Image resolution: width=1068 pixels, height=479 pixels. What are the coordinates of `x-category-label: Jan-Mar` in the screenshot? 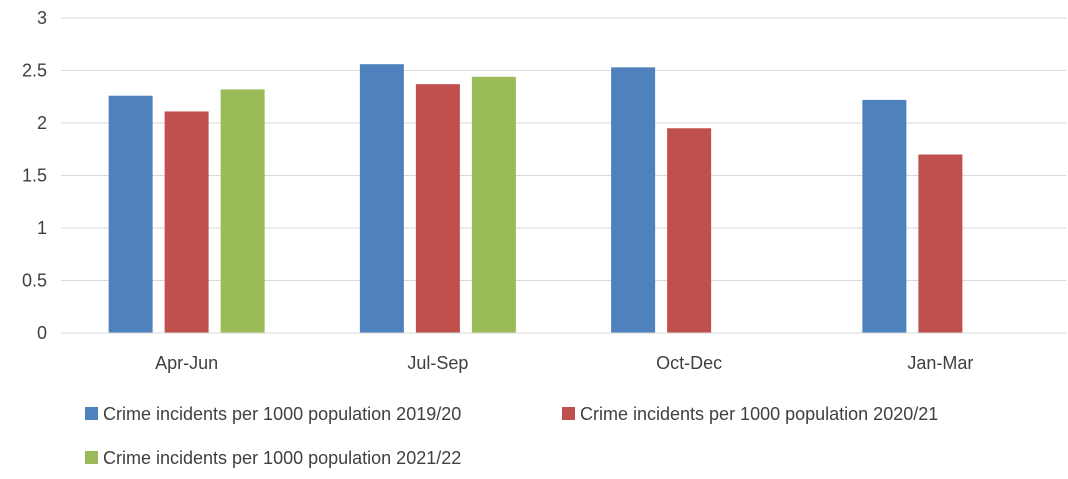 It's located at (940, 363).